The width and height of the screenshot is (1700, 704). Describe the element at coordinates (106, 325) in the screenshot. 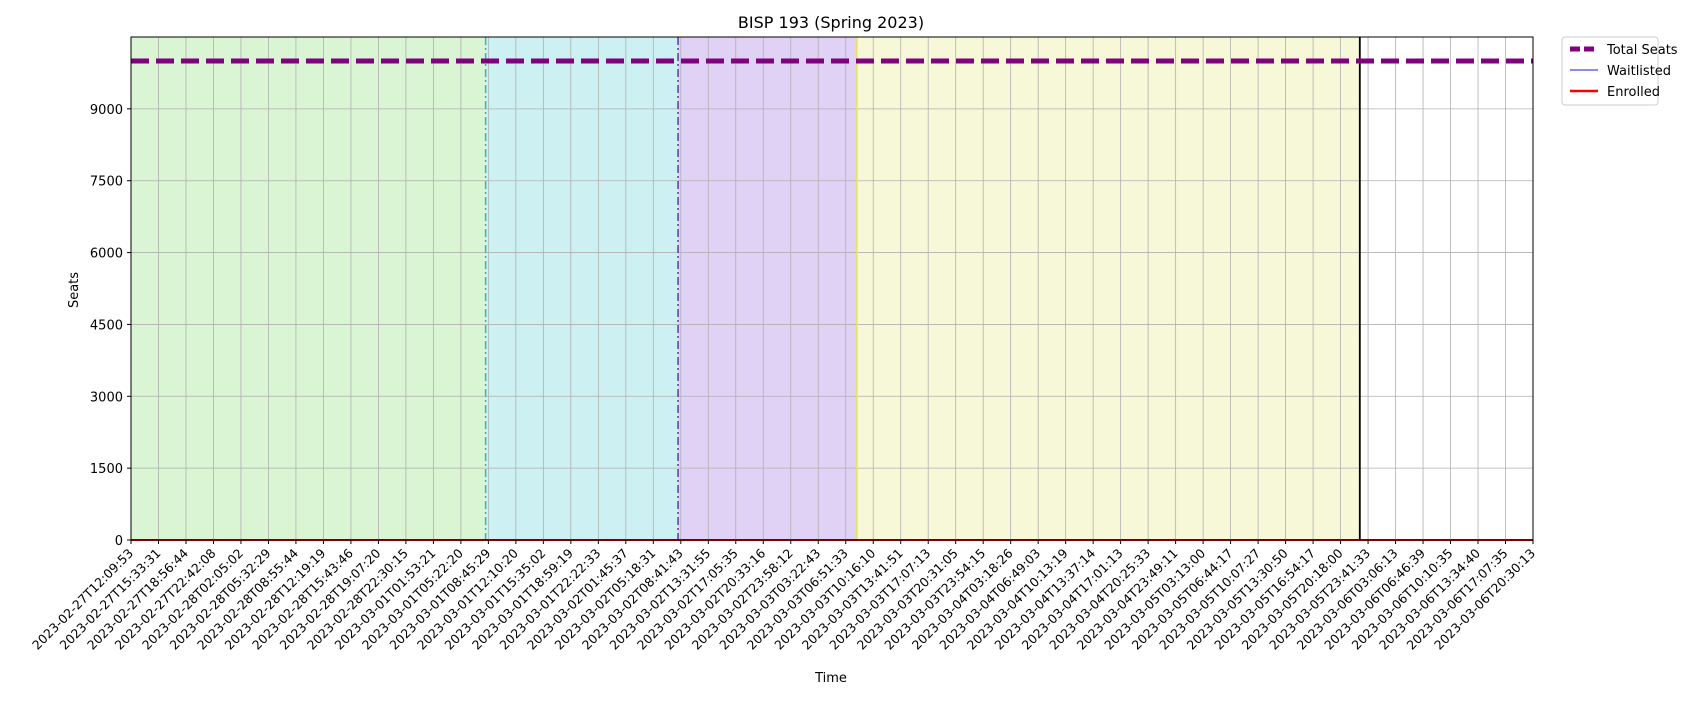

I see `y-tick-label: 4500` at that location.